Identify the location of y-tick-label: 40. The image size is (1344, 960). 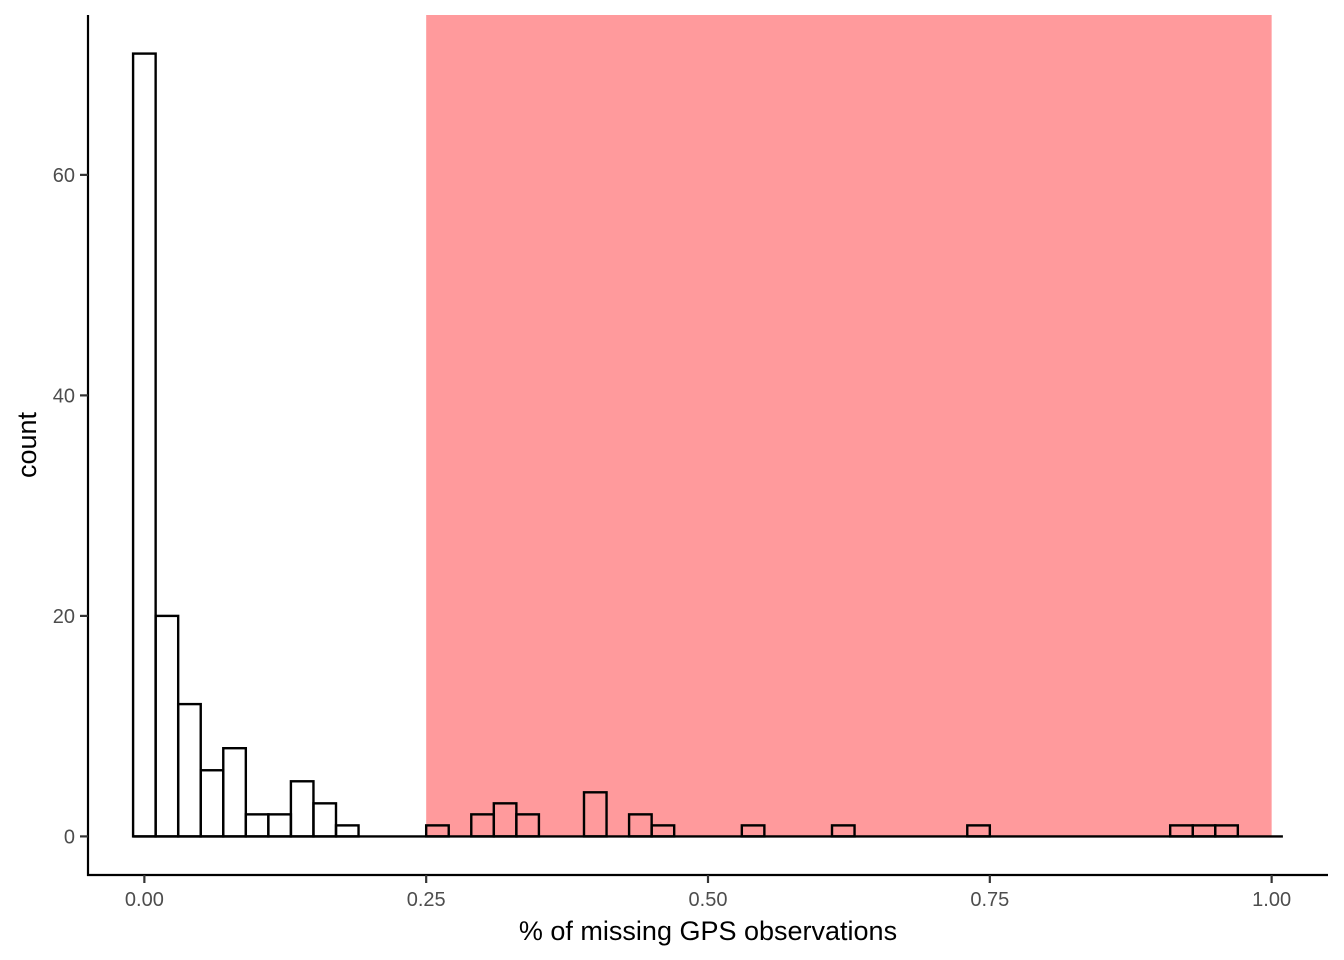
(64, 396).